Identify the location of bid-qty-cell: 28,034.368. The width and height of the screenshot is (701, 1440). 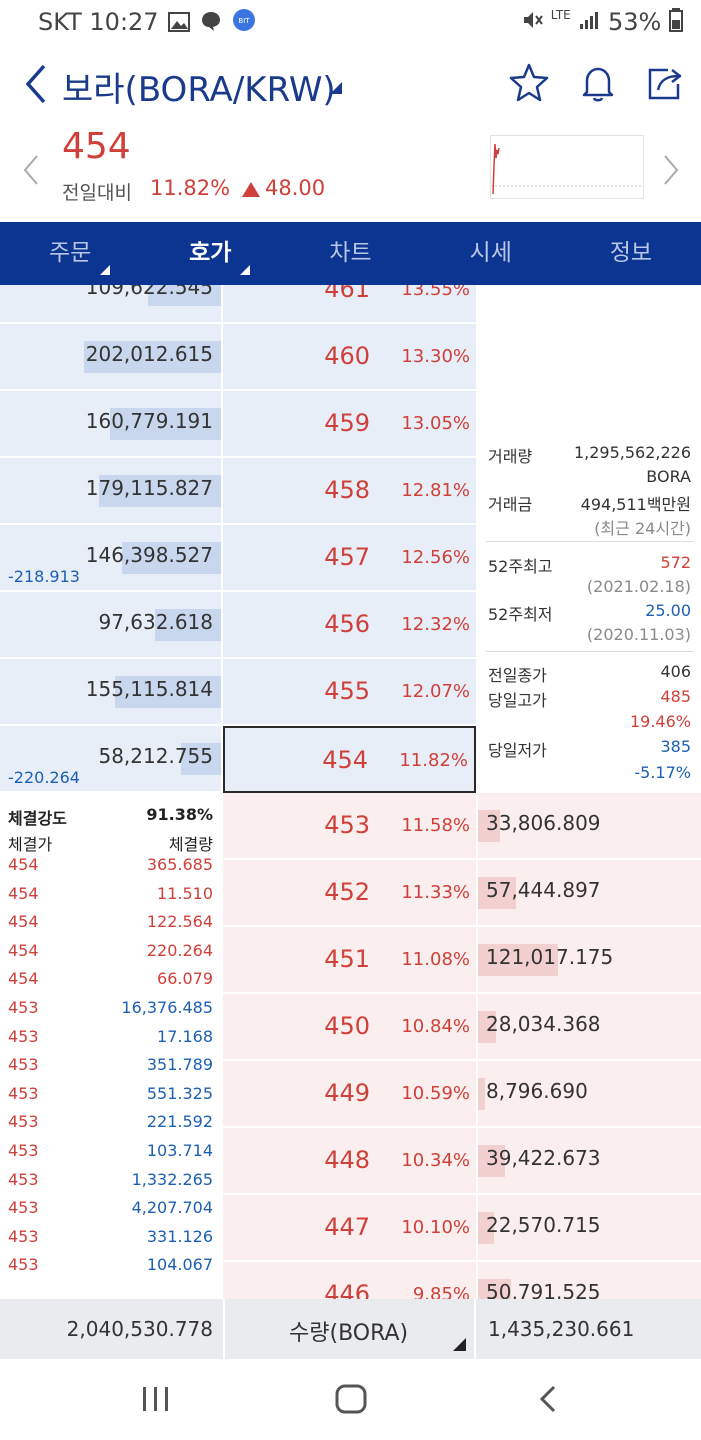
(589, 1027).